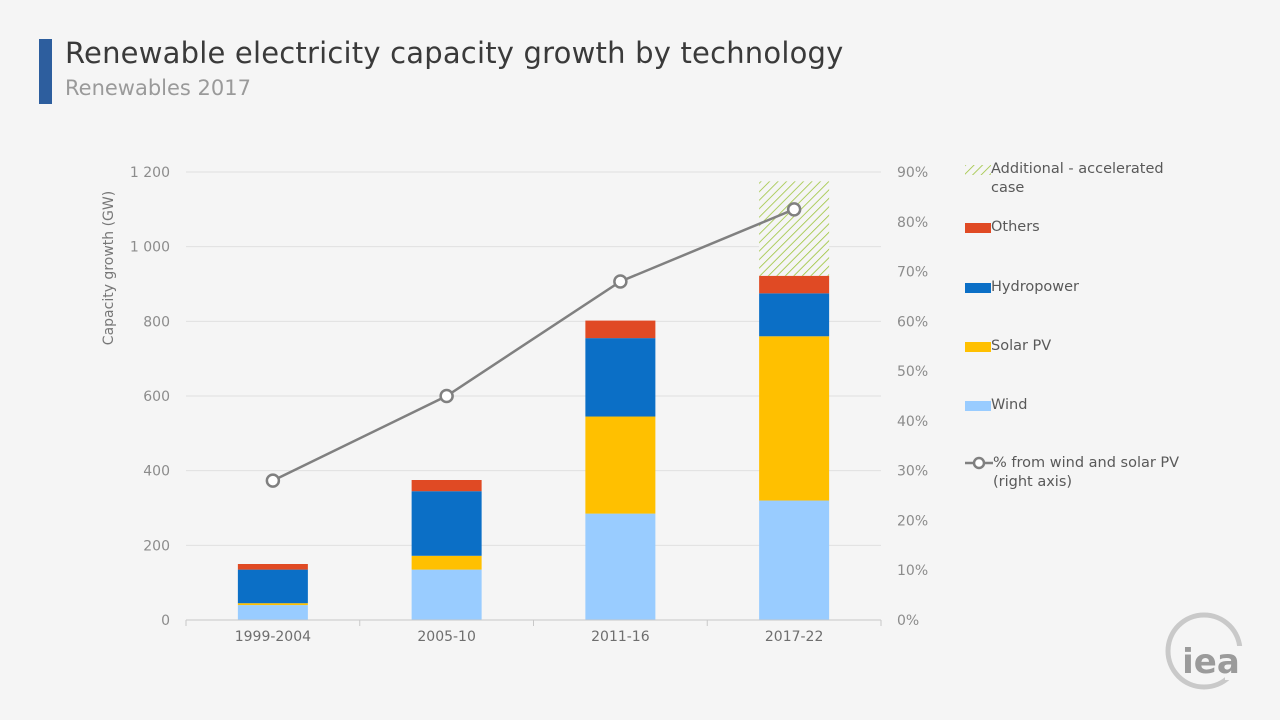  I want to click on legend-item-line: % from wind and solar PV (right axis), so click(1086, 473).